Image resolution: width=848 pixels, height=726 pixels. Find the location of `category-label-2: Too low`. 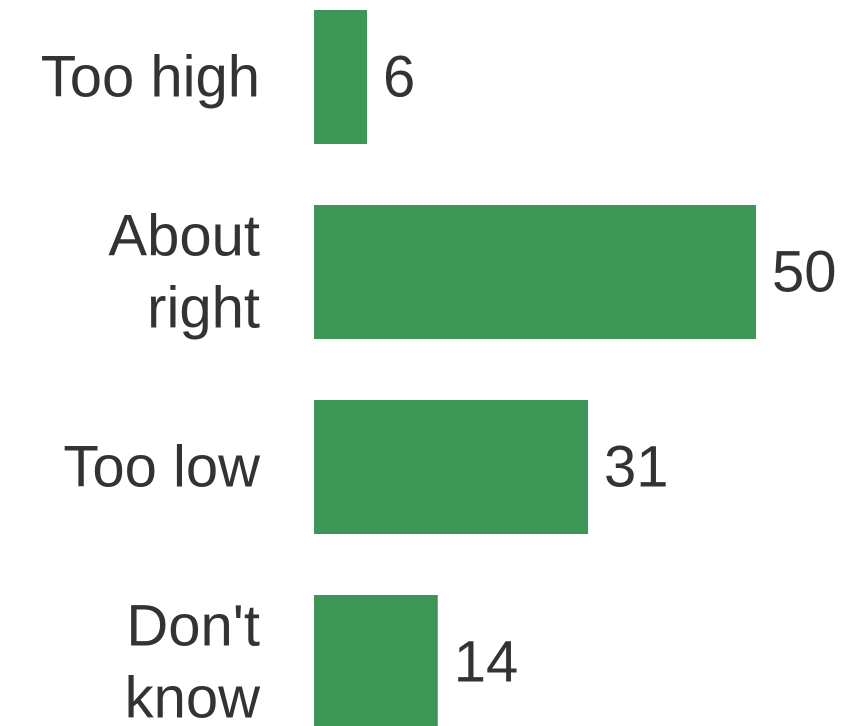

category-label-2: Too low is located at coordinates (162, 467).